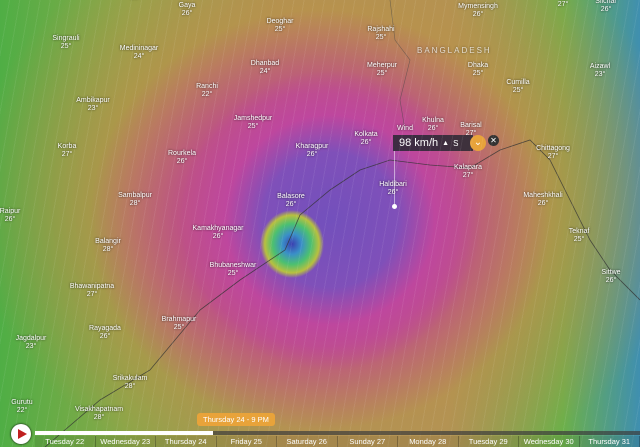 The height and width of the screenshot is (447, 640). Describe the element at coordinates (130, 383) in the screenshot. I see `city-label: Srikakulam 28°` at that location.